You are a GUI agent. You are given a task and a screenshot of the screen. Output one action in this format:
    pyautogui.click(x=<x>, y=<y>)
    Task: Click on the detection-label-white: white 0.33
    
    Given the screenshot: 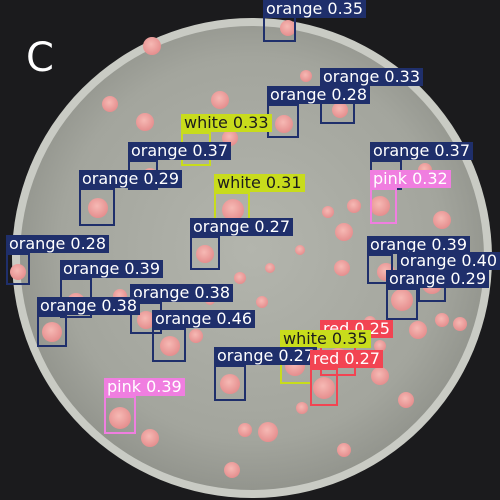 What is the action you would take?
    pyautogui.click(x=226, y=123)
    